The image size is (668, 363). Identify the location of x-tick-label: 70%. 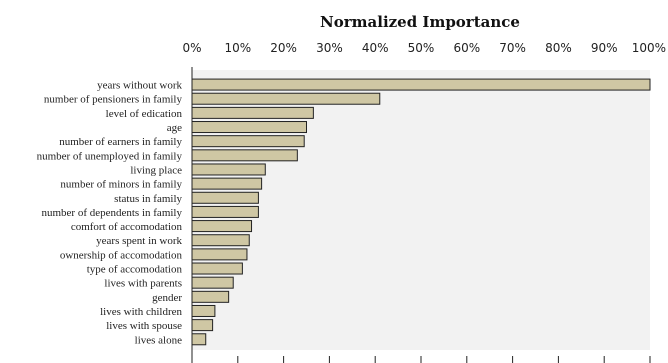
(512, 48).